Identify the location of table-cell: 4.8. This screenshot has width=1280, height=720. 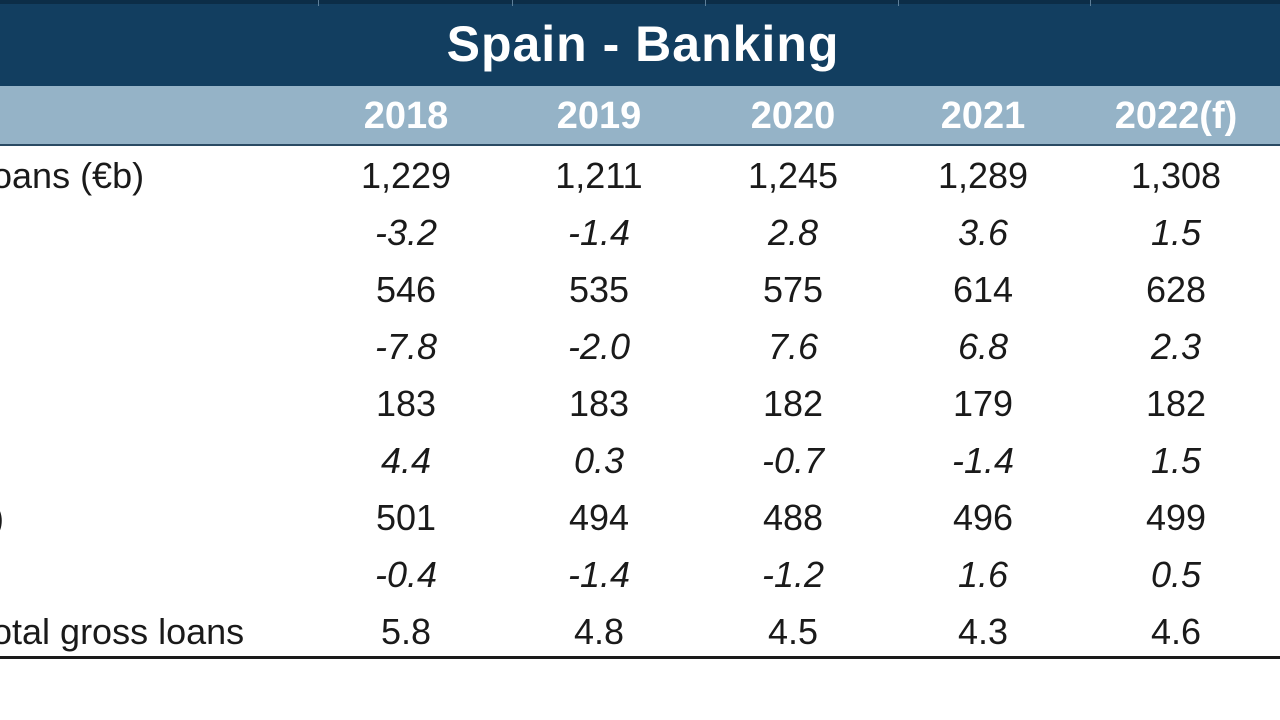
(599, 631).